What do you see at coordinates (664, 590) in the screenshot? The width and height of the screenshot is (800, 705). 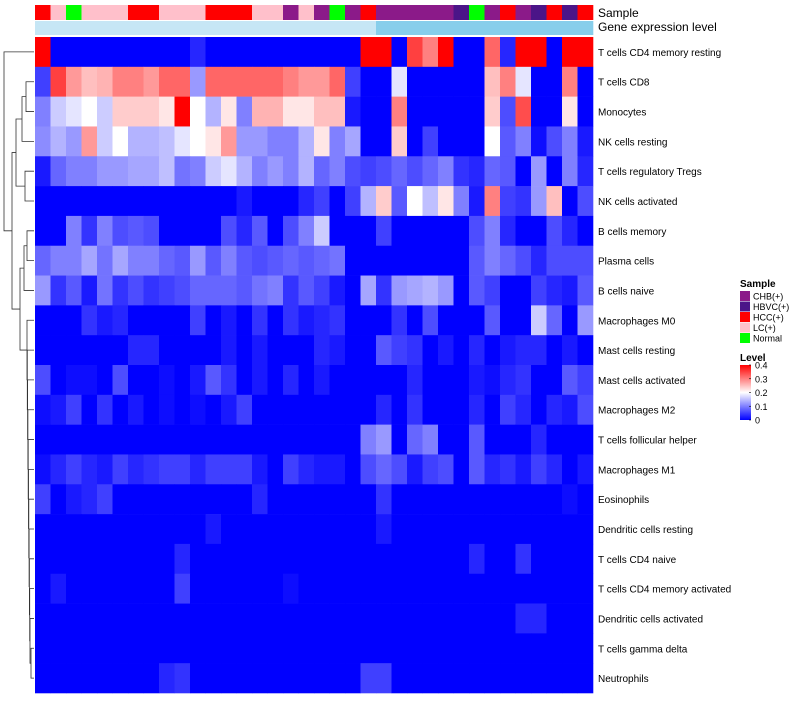 I see `row-label: T cells CD4 memory activated` at bounding box center [664, 590].